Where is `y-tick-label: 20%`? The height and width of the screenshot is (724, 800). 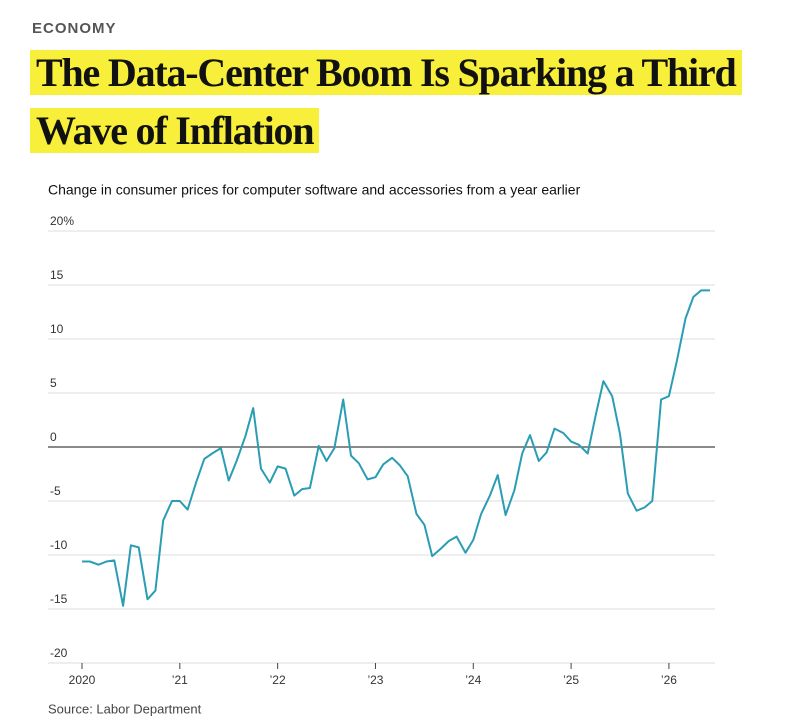
y-tick-label: 20% is located at coordinates (62, 221).